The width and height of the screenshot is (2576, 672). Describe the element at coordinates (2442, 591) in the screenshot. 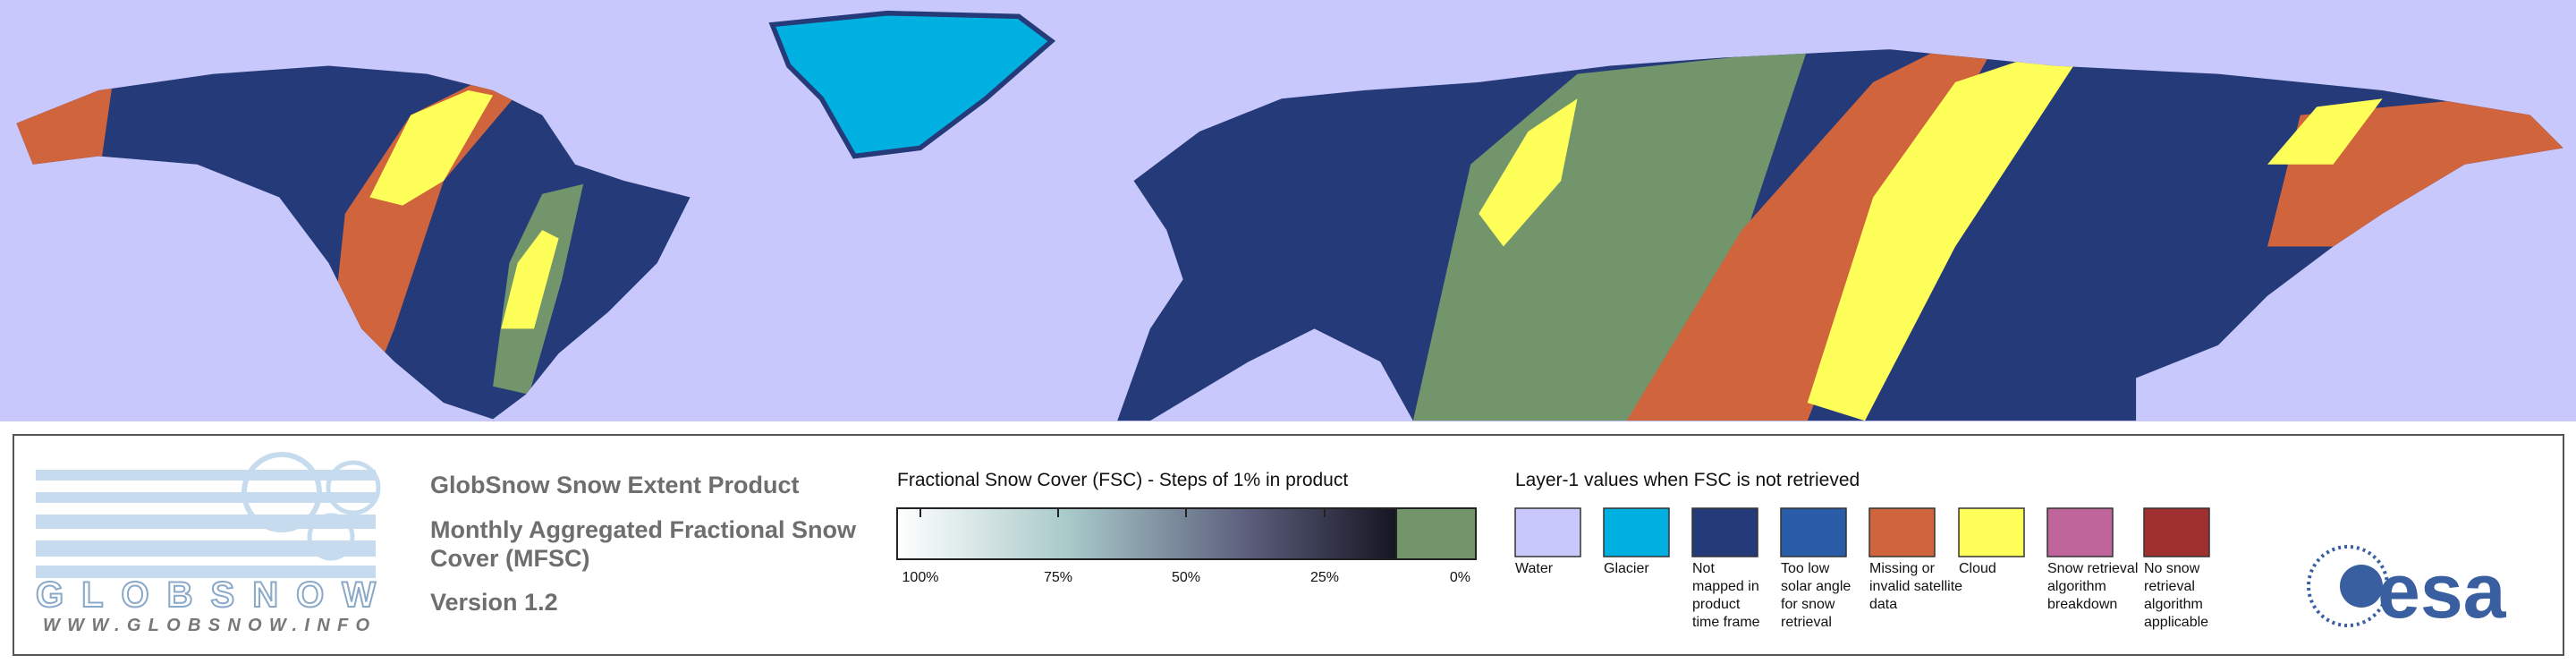

I see `esa-name: esa` at that location.